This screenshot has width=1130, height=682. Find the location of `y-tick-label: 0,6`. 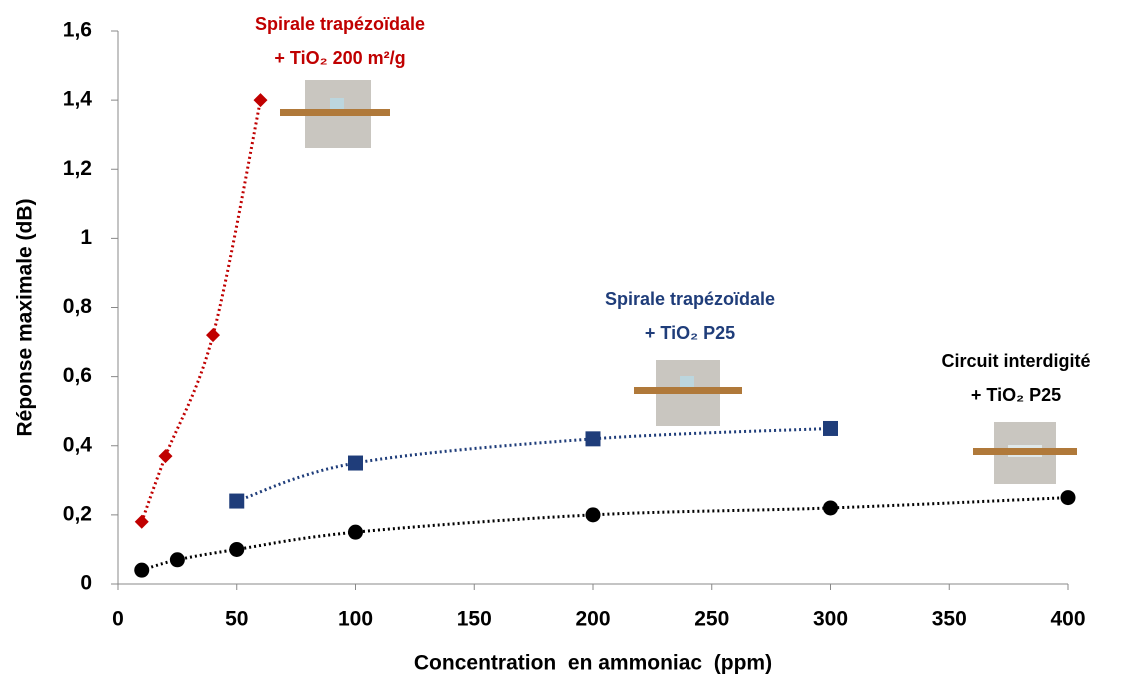

y-tick-label: 0,6 is located at coordinates (77, 375).